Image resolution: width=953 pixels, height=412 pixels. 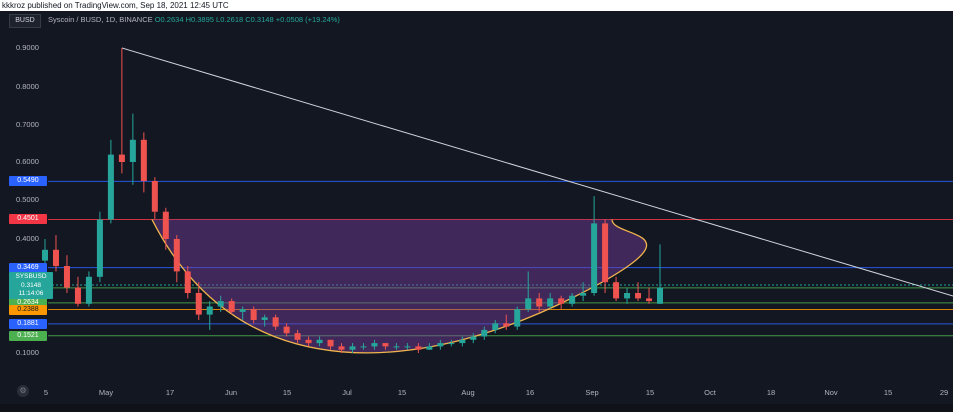 I want to click on current-price-tag-line: 11:14:06, so click(x=31, y=293).